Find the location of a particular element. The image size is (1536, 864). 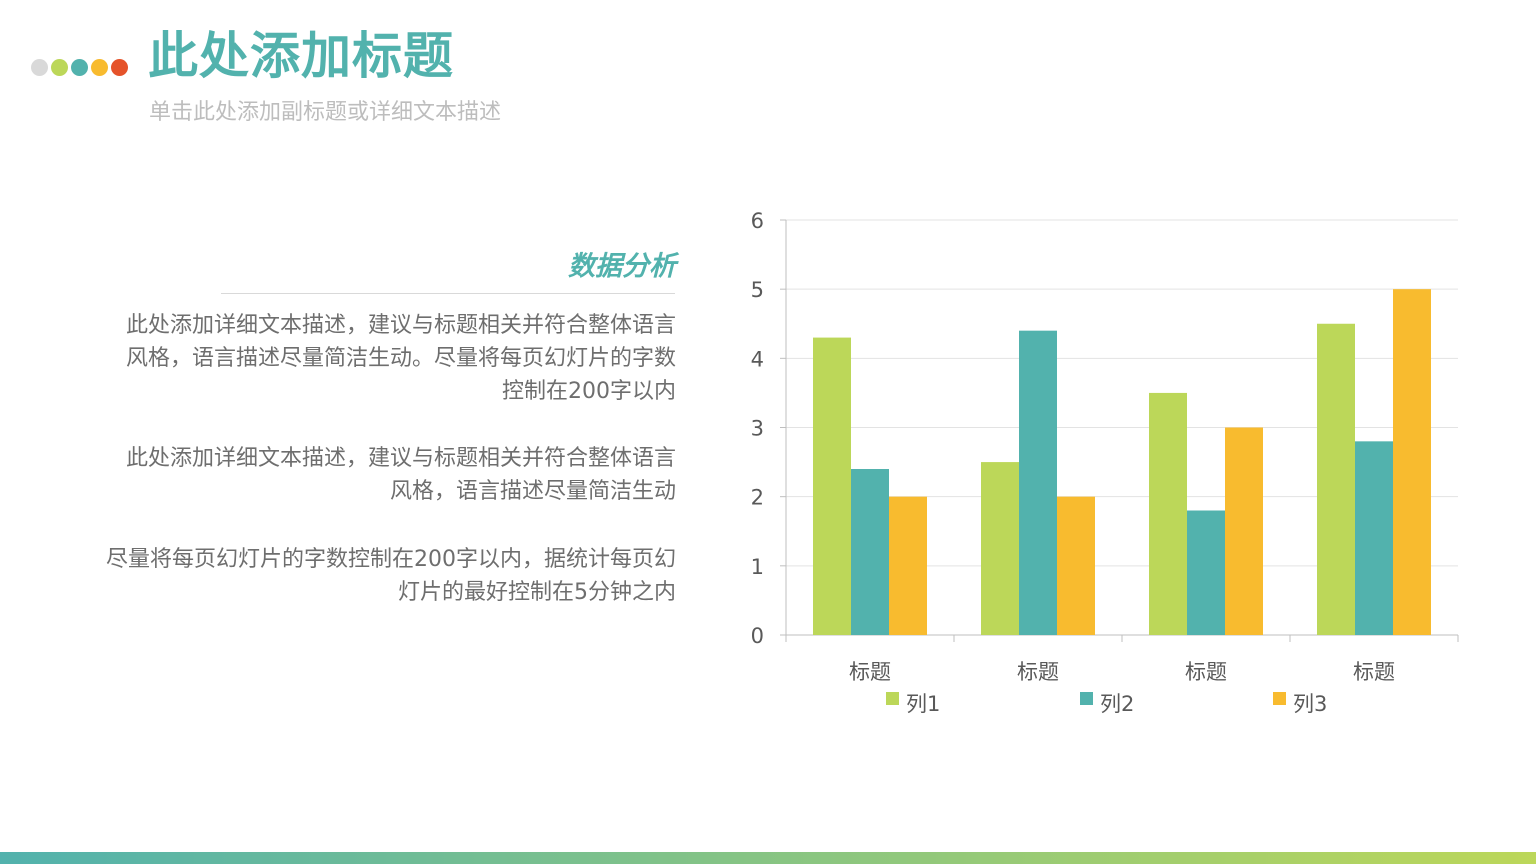

y-tick-label: 3 is located at coordinates (757, 429).